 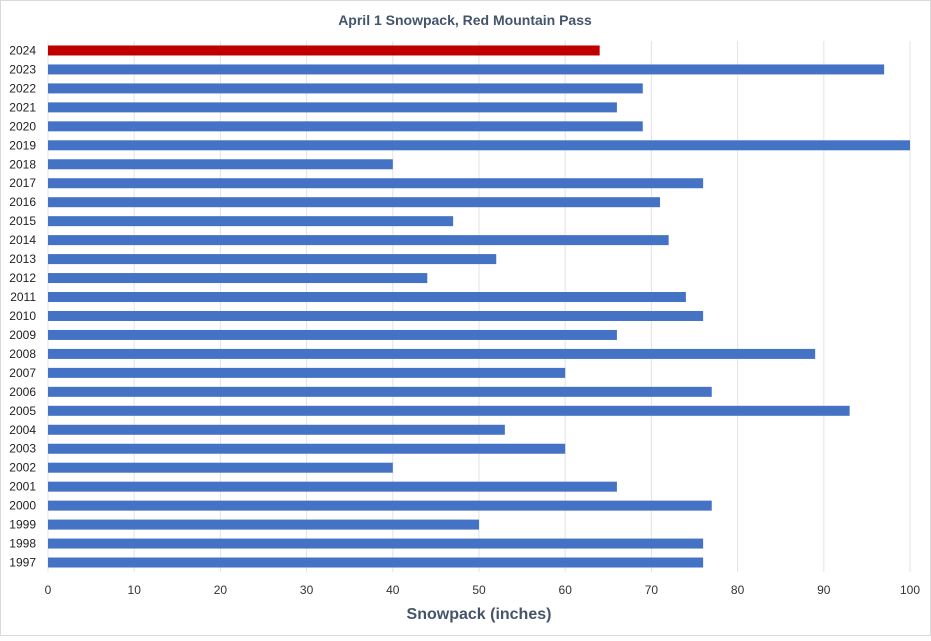 What do you see at coordinates (332, 334) in the screenshot?
I see `bar-2009` at bounding box center [332, 334].